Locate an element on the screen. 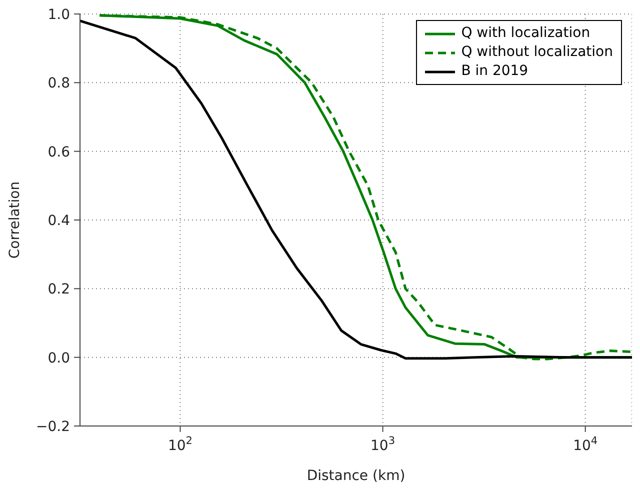 The width and height of the screenshot is (640, 504). y-tick-label: 1.0 is located at coordinates (59, 15).